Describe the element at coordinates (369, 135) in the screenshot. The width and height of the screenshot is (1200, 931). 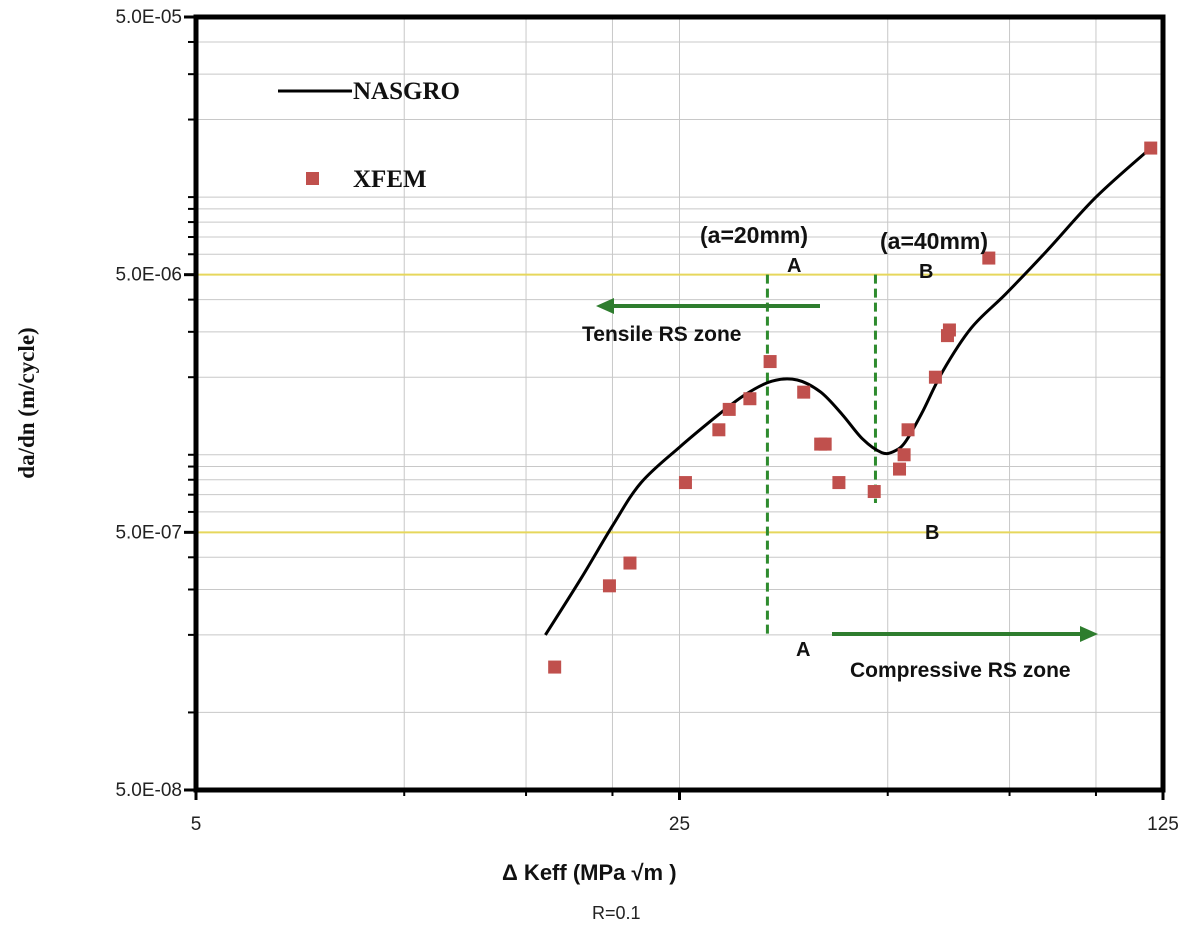
I see `legend: NASGRO XFEM` at that location.